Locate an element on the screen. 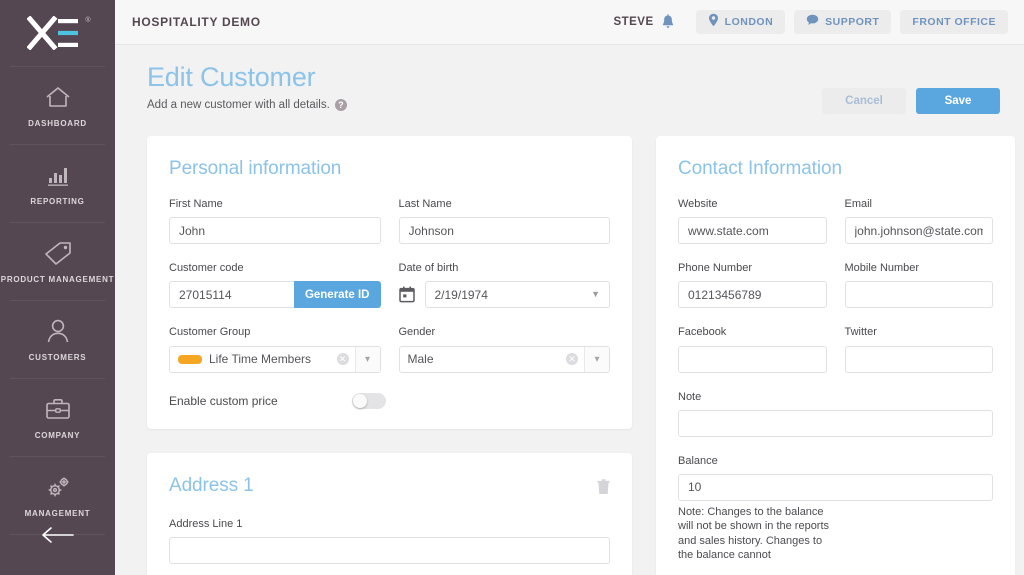  app-logo: ® is located at coordinates (57, 33).